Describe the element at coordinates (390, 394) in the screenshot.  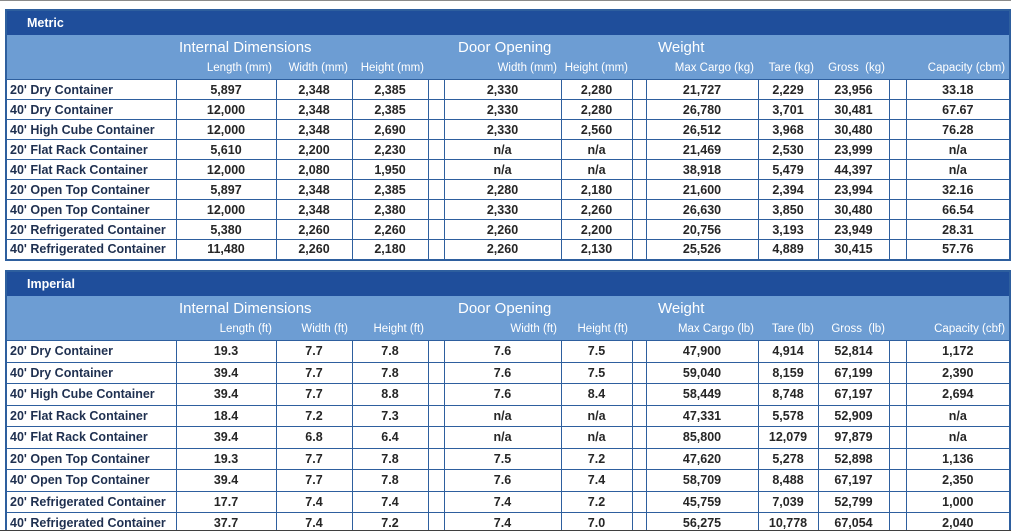
I see `value-cell: 8.8` at that location.